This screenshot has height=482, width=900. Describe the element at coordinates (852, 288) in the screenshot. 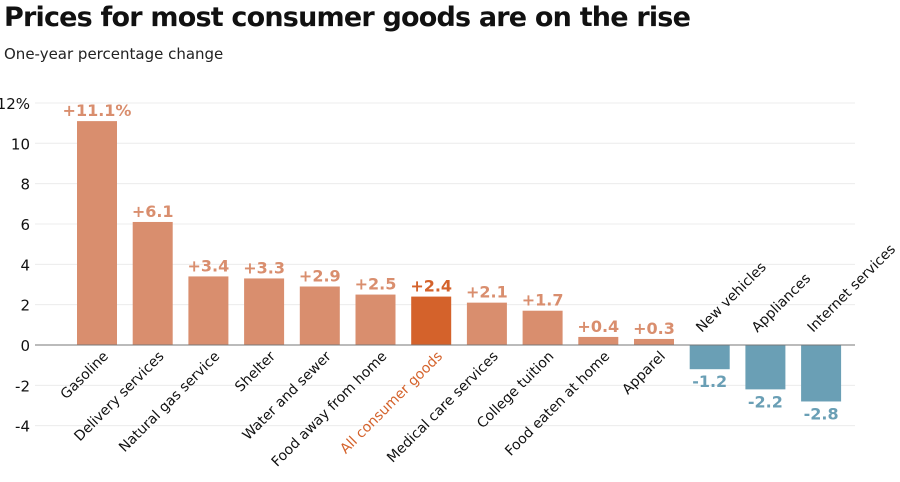

I see `x-tick-label: Internet services` at that location.